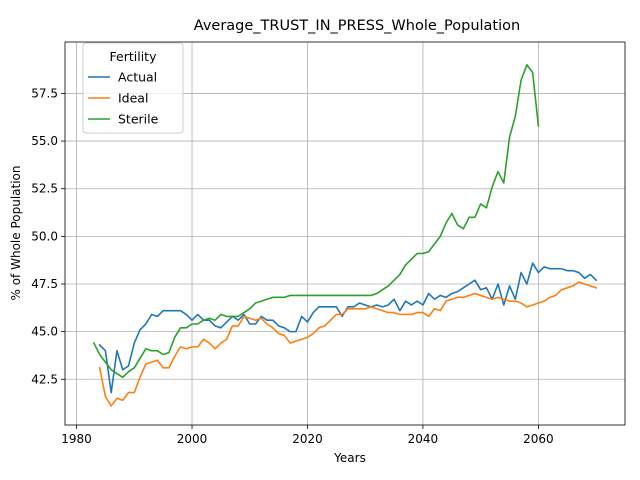 Image resolution: width=640 pixels, height=480 pixels. I want to click on x-tick-label: 2060, so click(538, 439).